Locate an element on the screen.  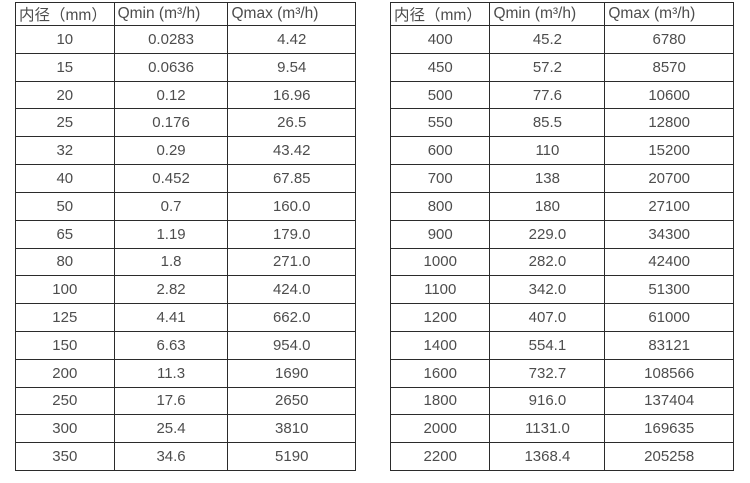
table-cell: 900 is located at coordinates (440, 234).